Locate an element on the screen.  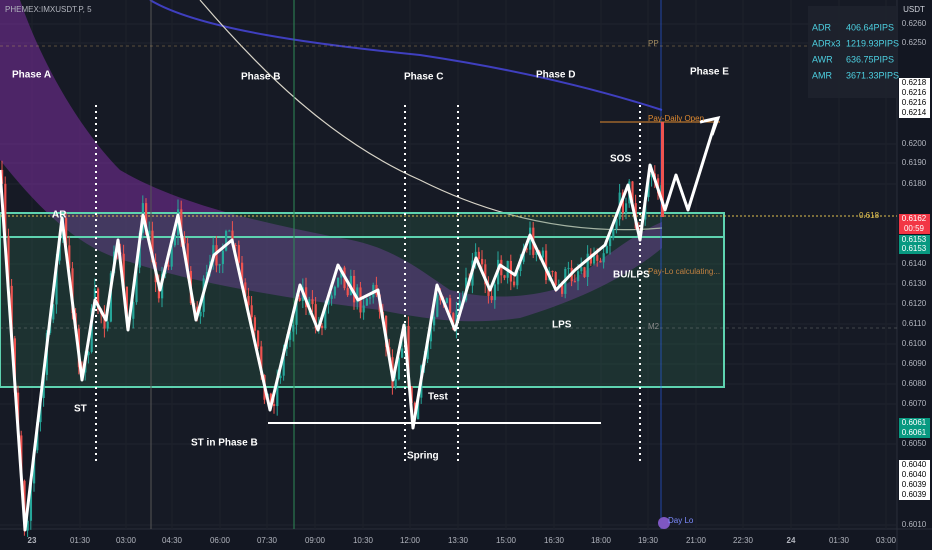
time-label: 13:30 is located at coordinates (458, 540).